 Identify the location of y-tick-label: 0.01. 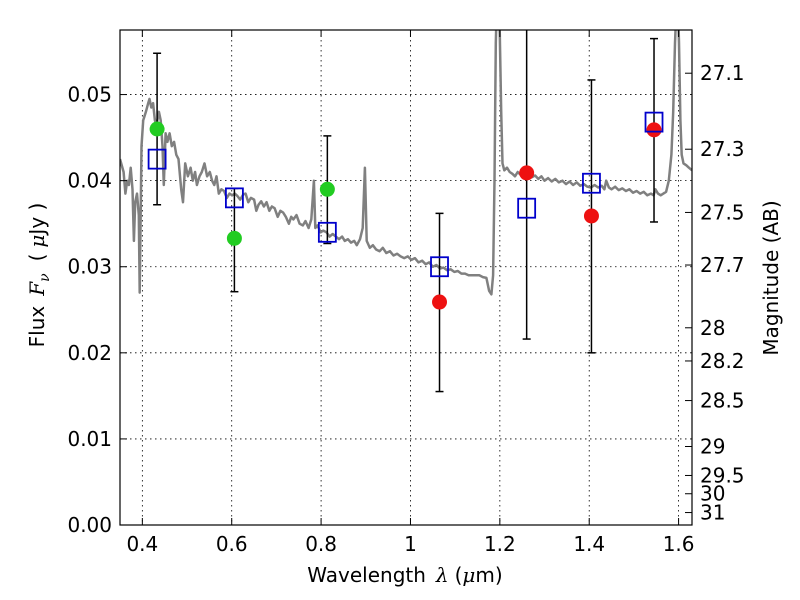
(89, 439).